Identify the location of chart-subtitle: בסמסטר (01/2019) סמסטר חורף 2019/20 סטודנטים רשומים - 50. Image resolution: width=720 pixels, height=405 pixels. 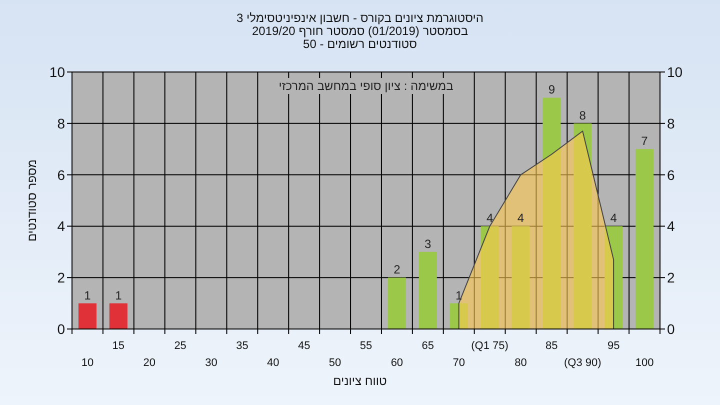
(360, 37).